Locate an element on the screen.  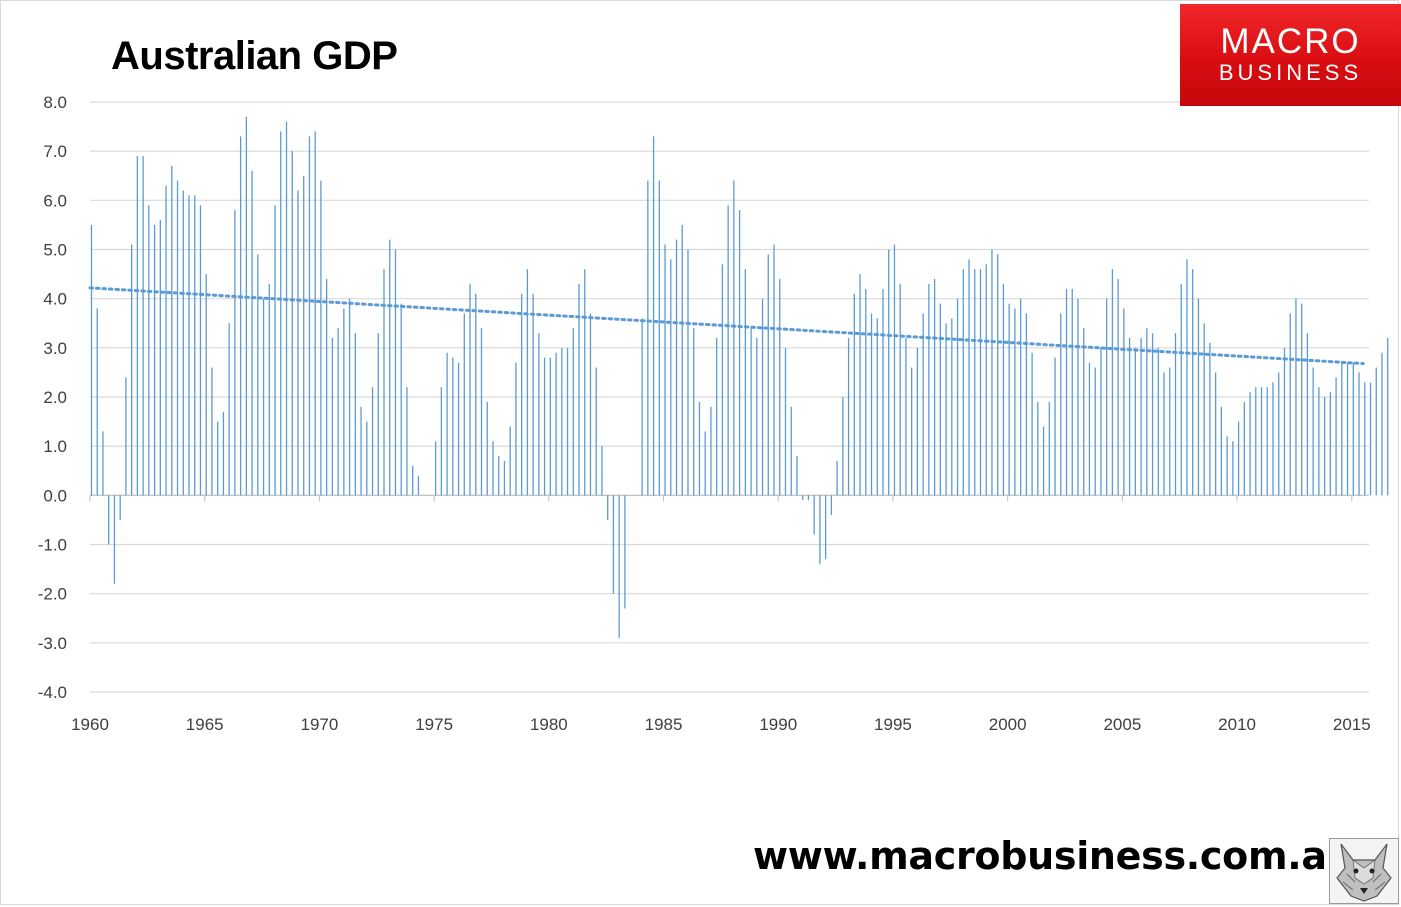
y-tick-label: -2.0 is located at coordinates (52, 594).